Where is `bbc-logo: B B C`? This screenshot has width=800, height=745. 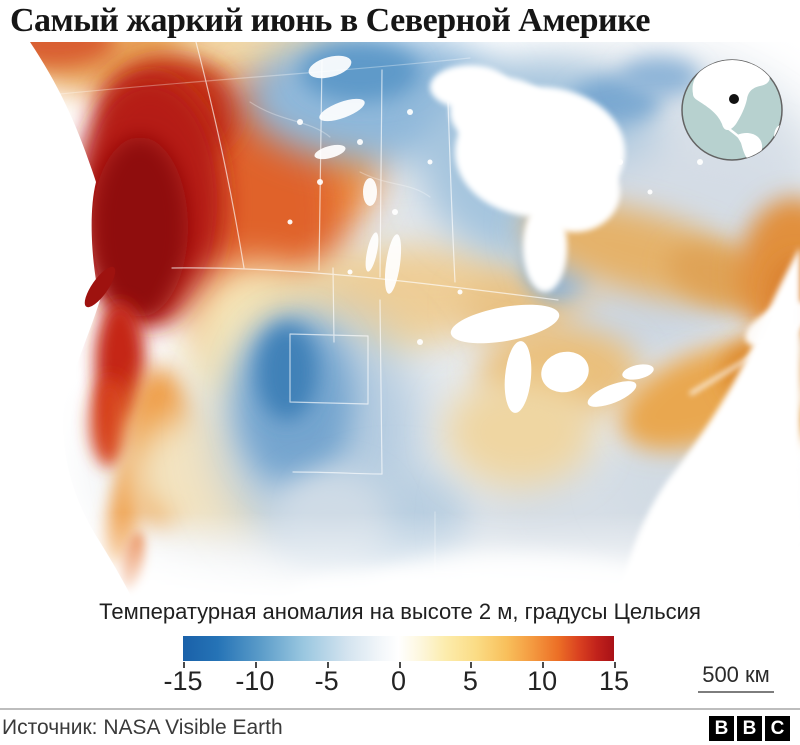 bbc-logo: B B C is located at coordinates (749, 728).